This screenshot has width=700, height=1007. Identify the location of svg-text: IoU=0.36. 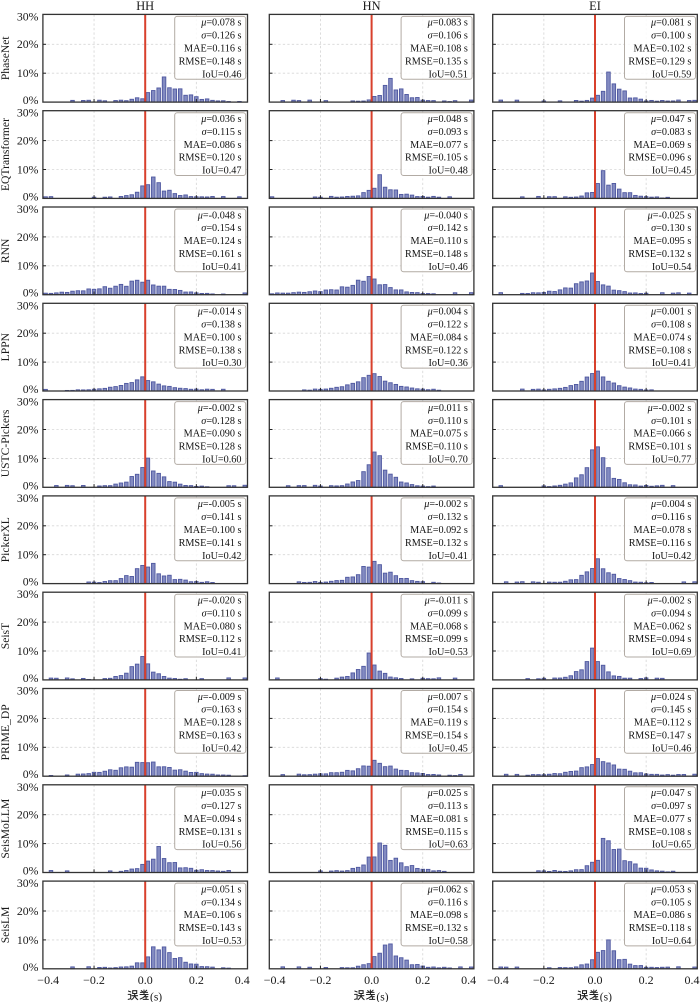
(447, 363).